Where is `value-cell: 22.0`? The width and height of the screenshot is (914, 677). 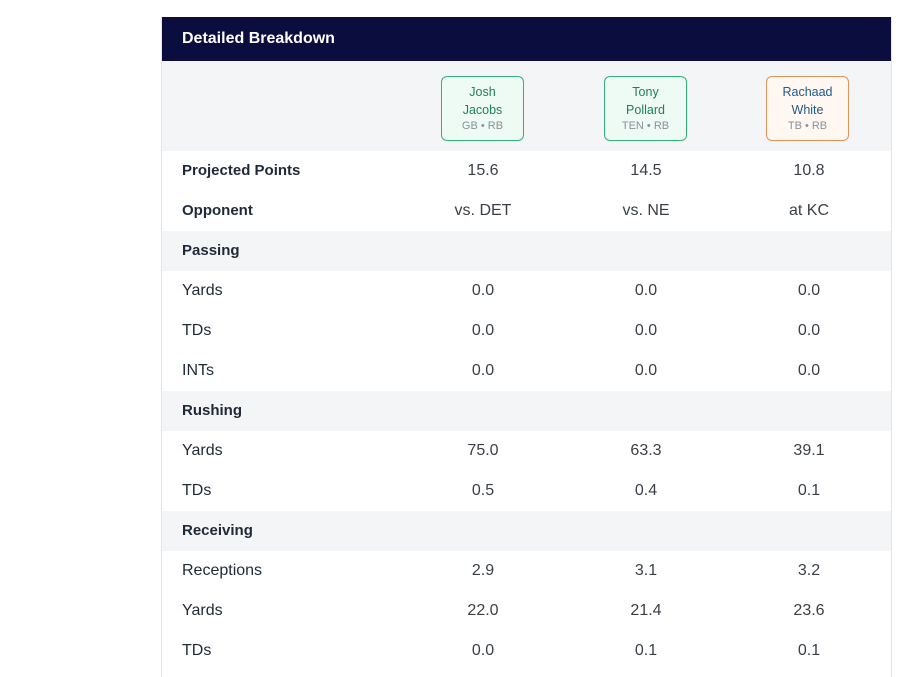
value-cell: 22.0 is located at coordinates (483, 610).